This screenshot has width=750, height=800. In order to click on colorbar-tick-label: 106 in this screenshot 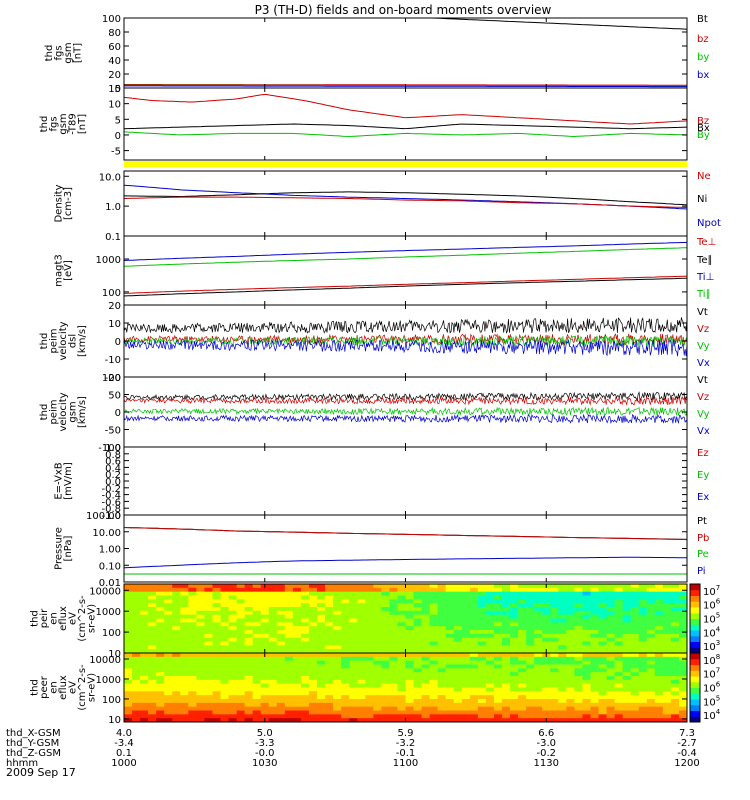, I will do `click(712, 688)`.